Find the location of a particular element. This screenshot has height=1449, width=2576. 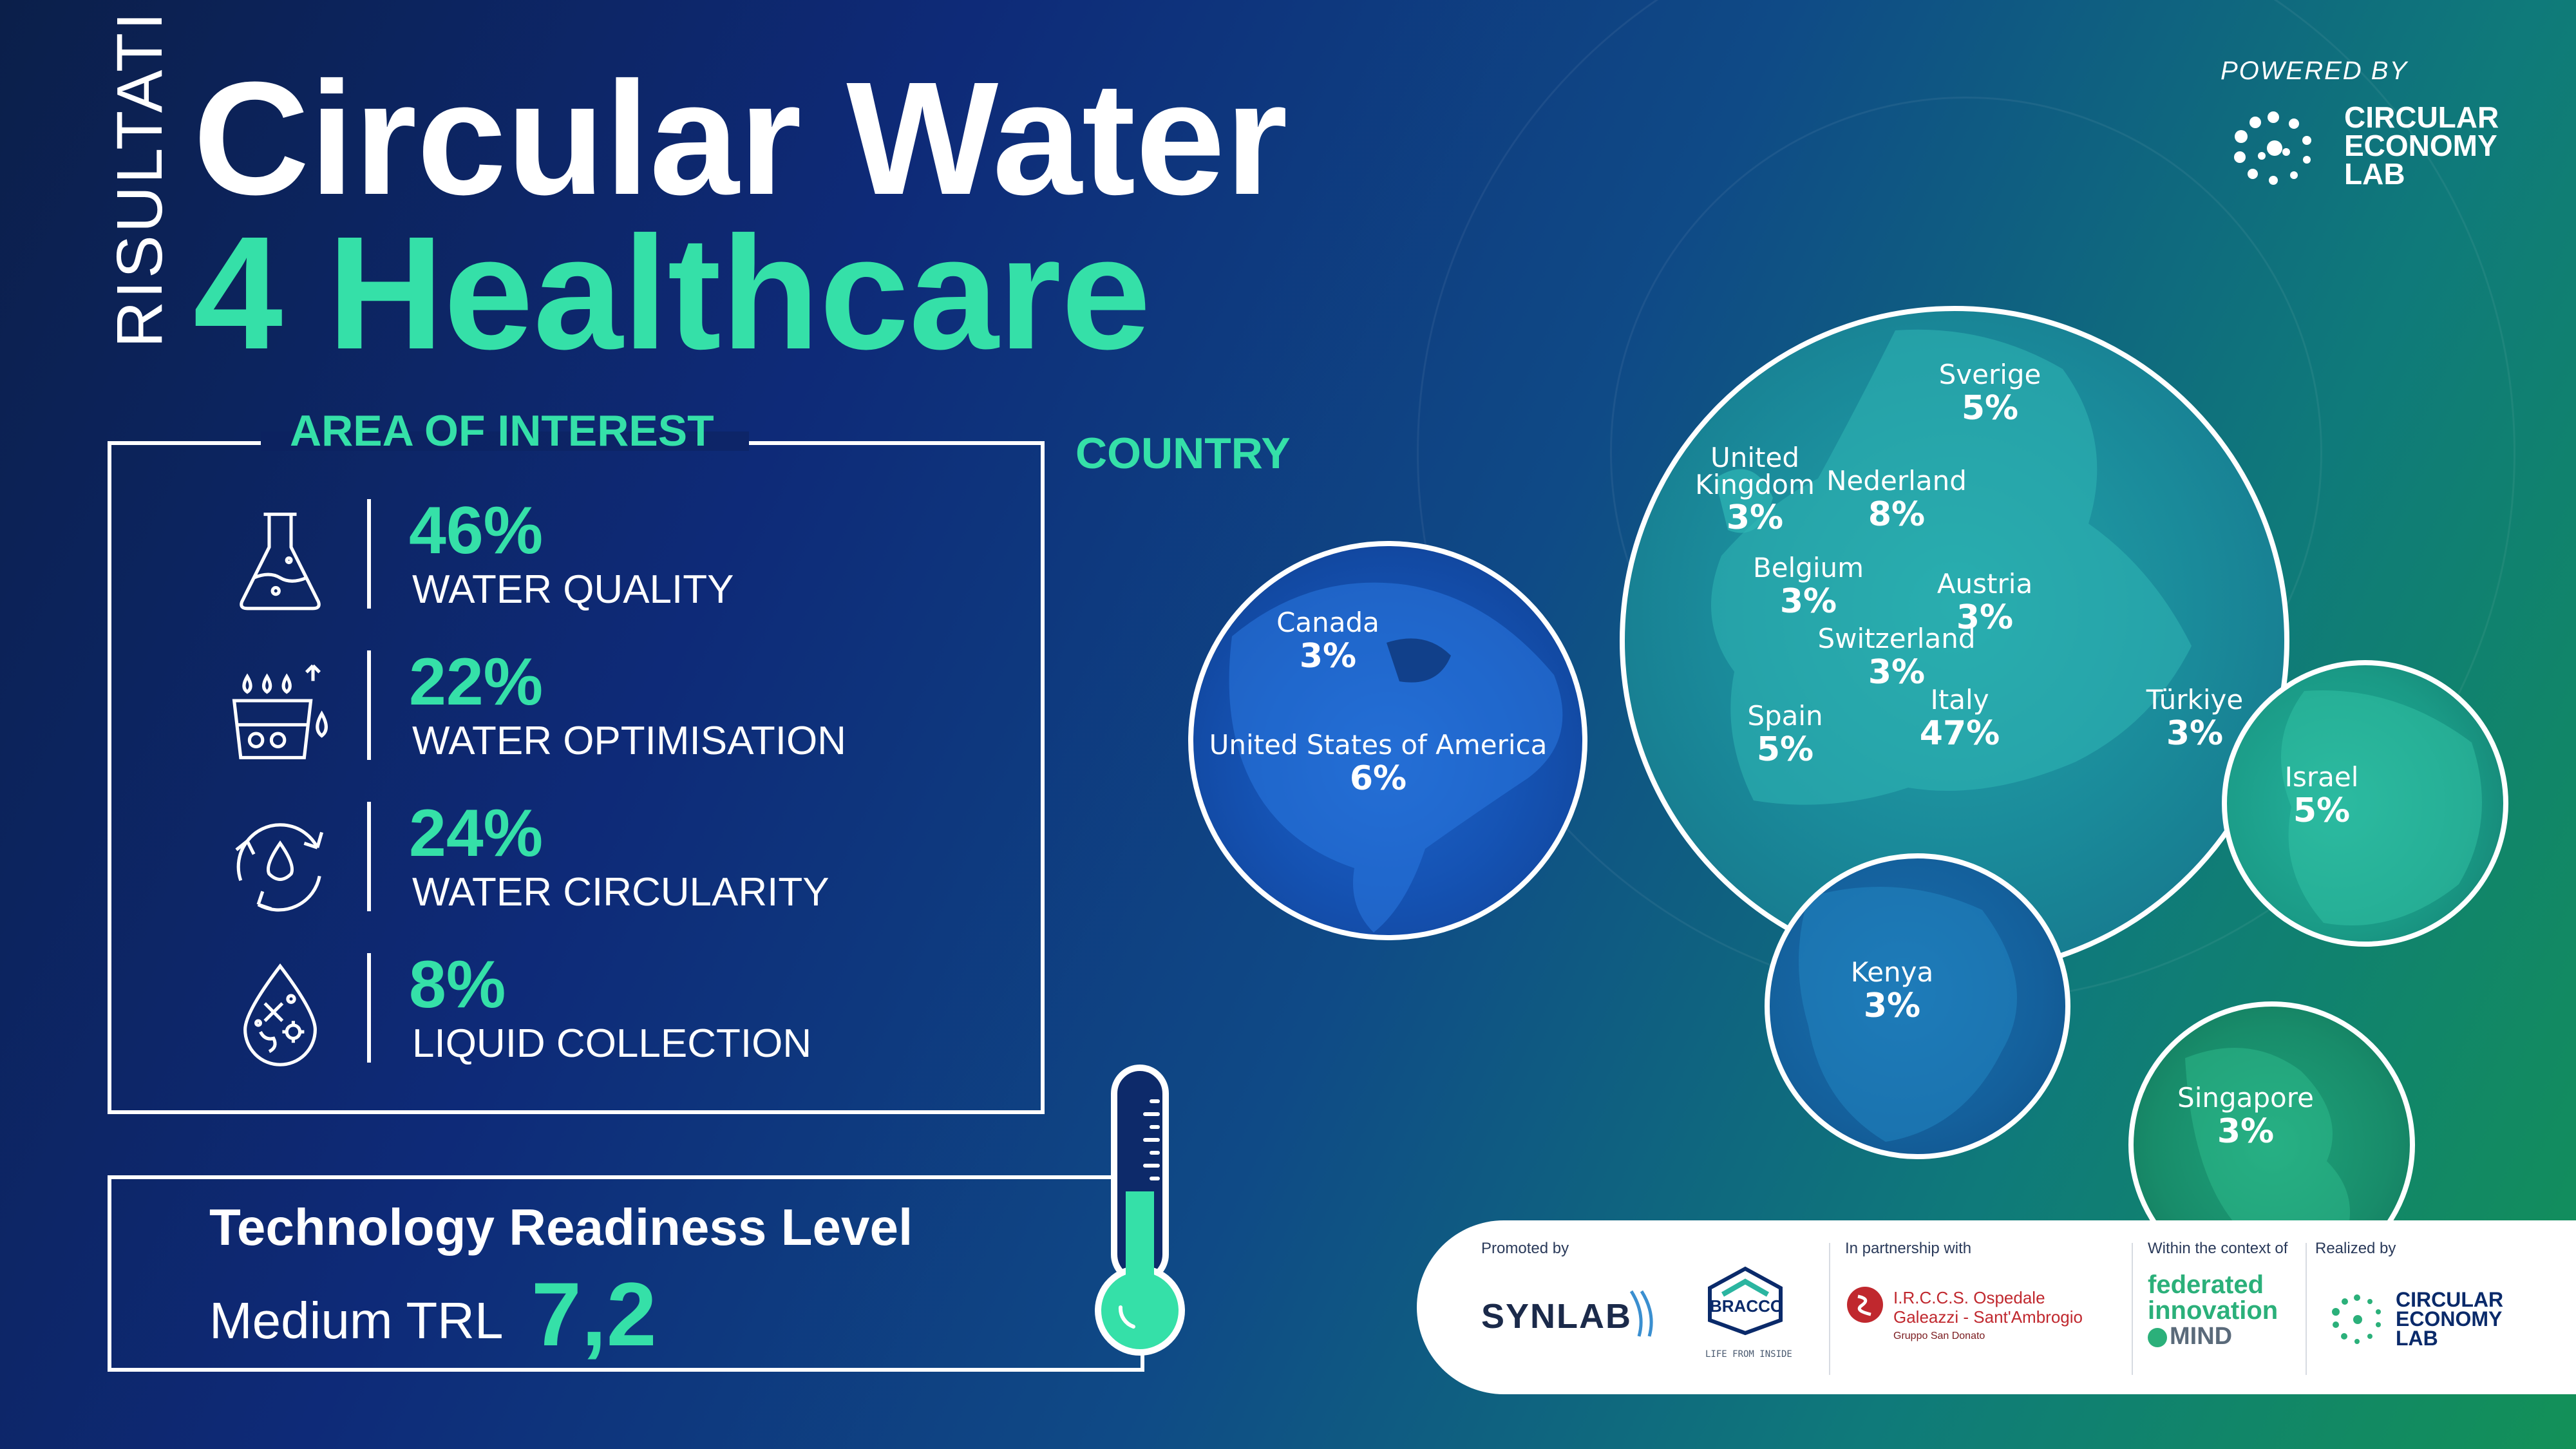

synlab-mark-icon is located at coordinates (1641, 1314).